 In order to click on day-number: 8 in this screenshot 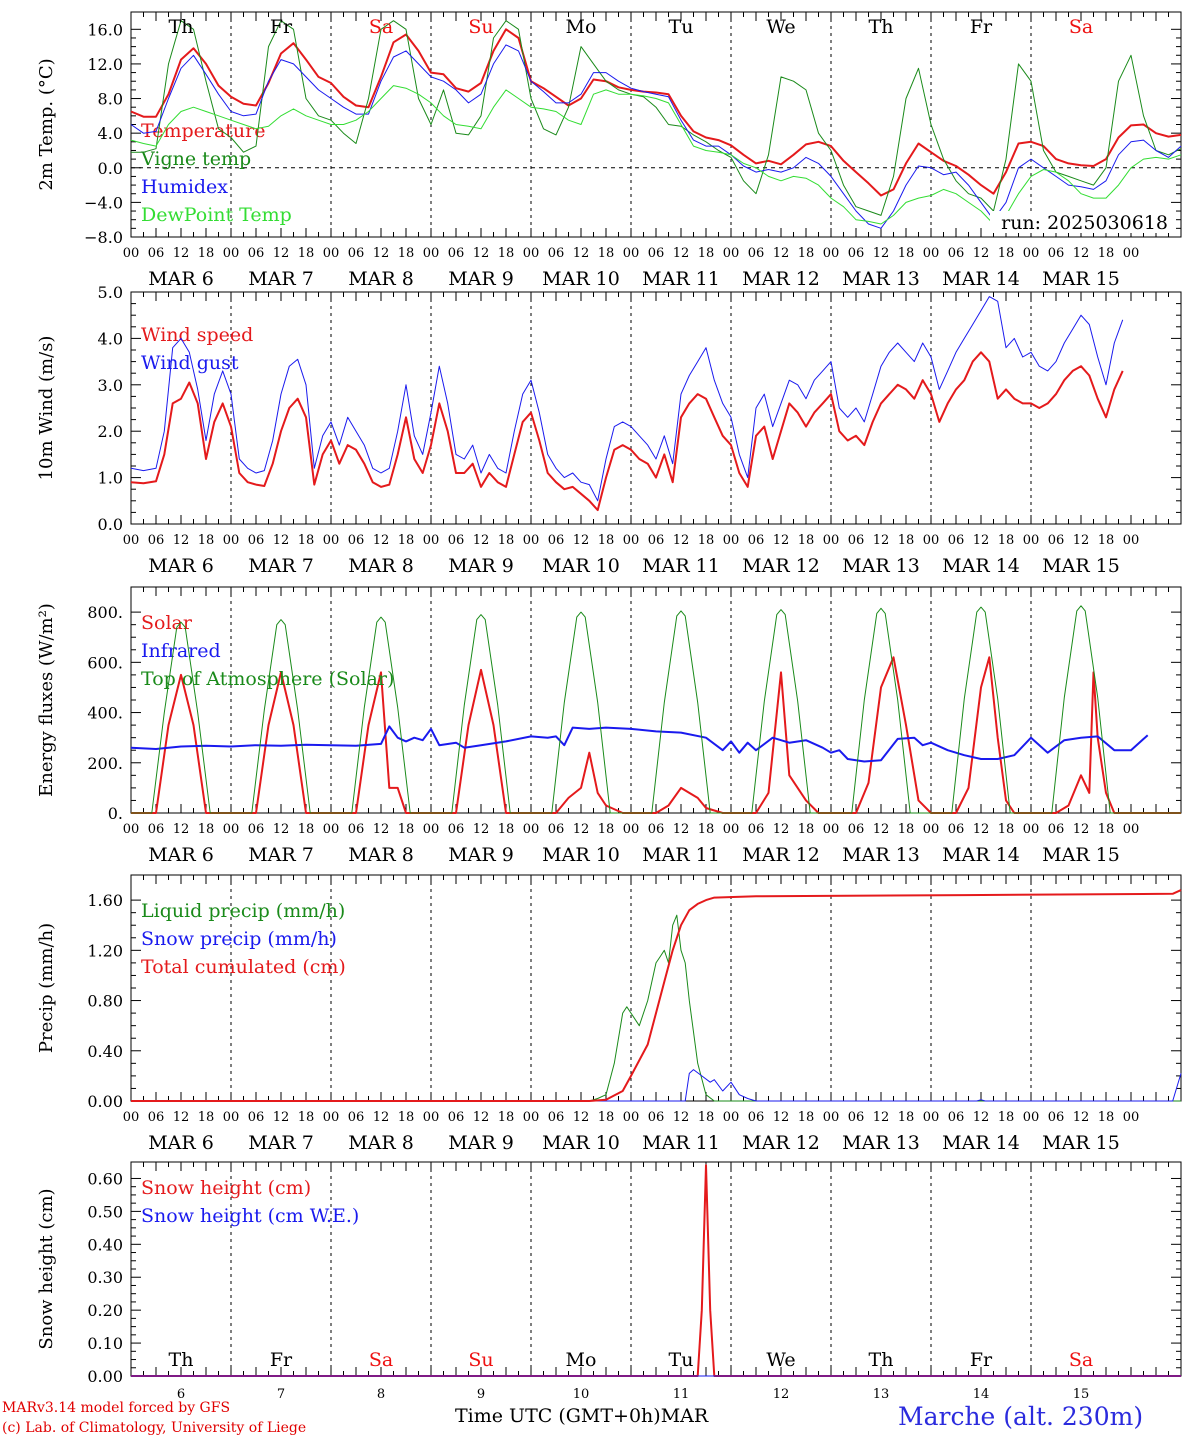, I will do `click(381, 1394)`.